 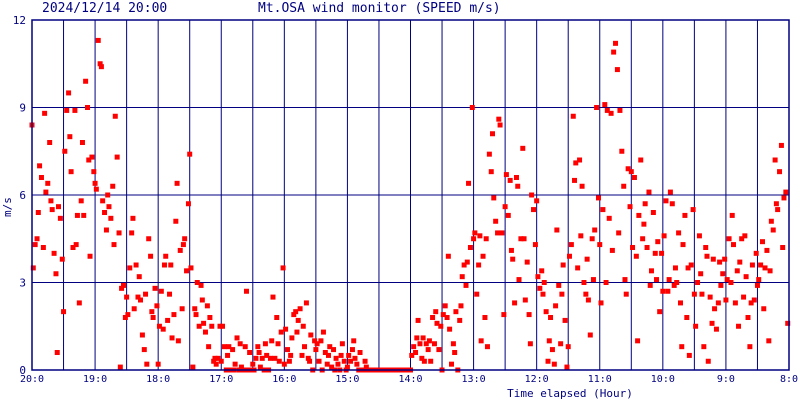 I want to click on x-tick-label: 15:0, so click(x=347, y=379).